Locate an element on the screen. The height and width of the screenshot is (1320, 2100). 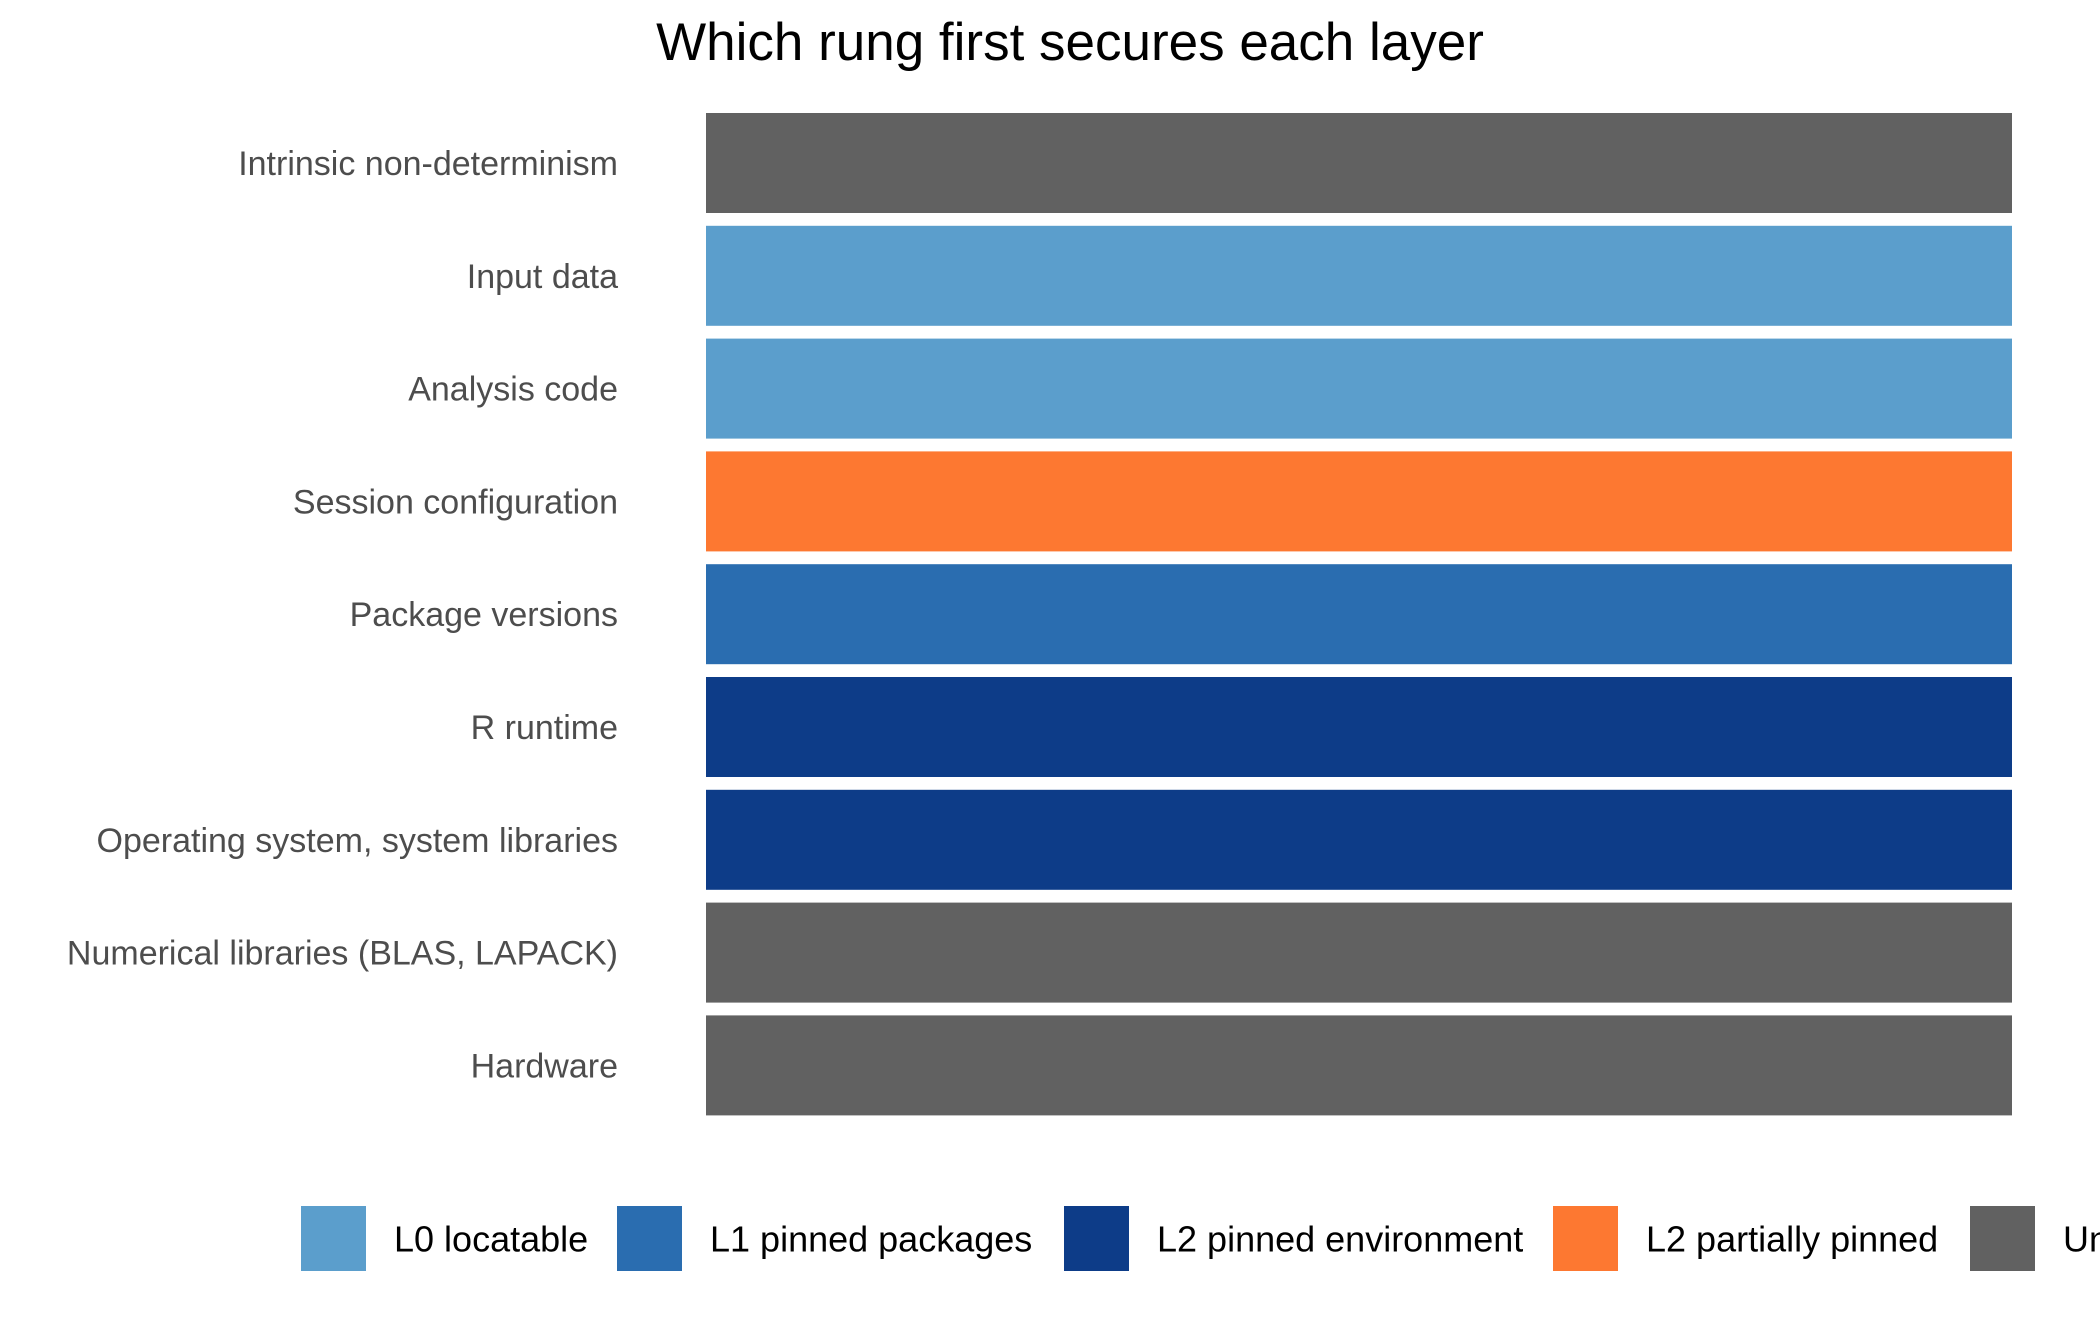
legend-label-l1-pinned-packages: L1 pinned packages is located at coordinates (871, 1239).